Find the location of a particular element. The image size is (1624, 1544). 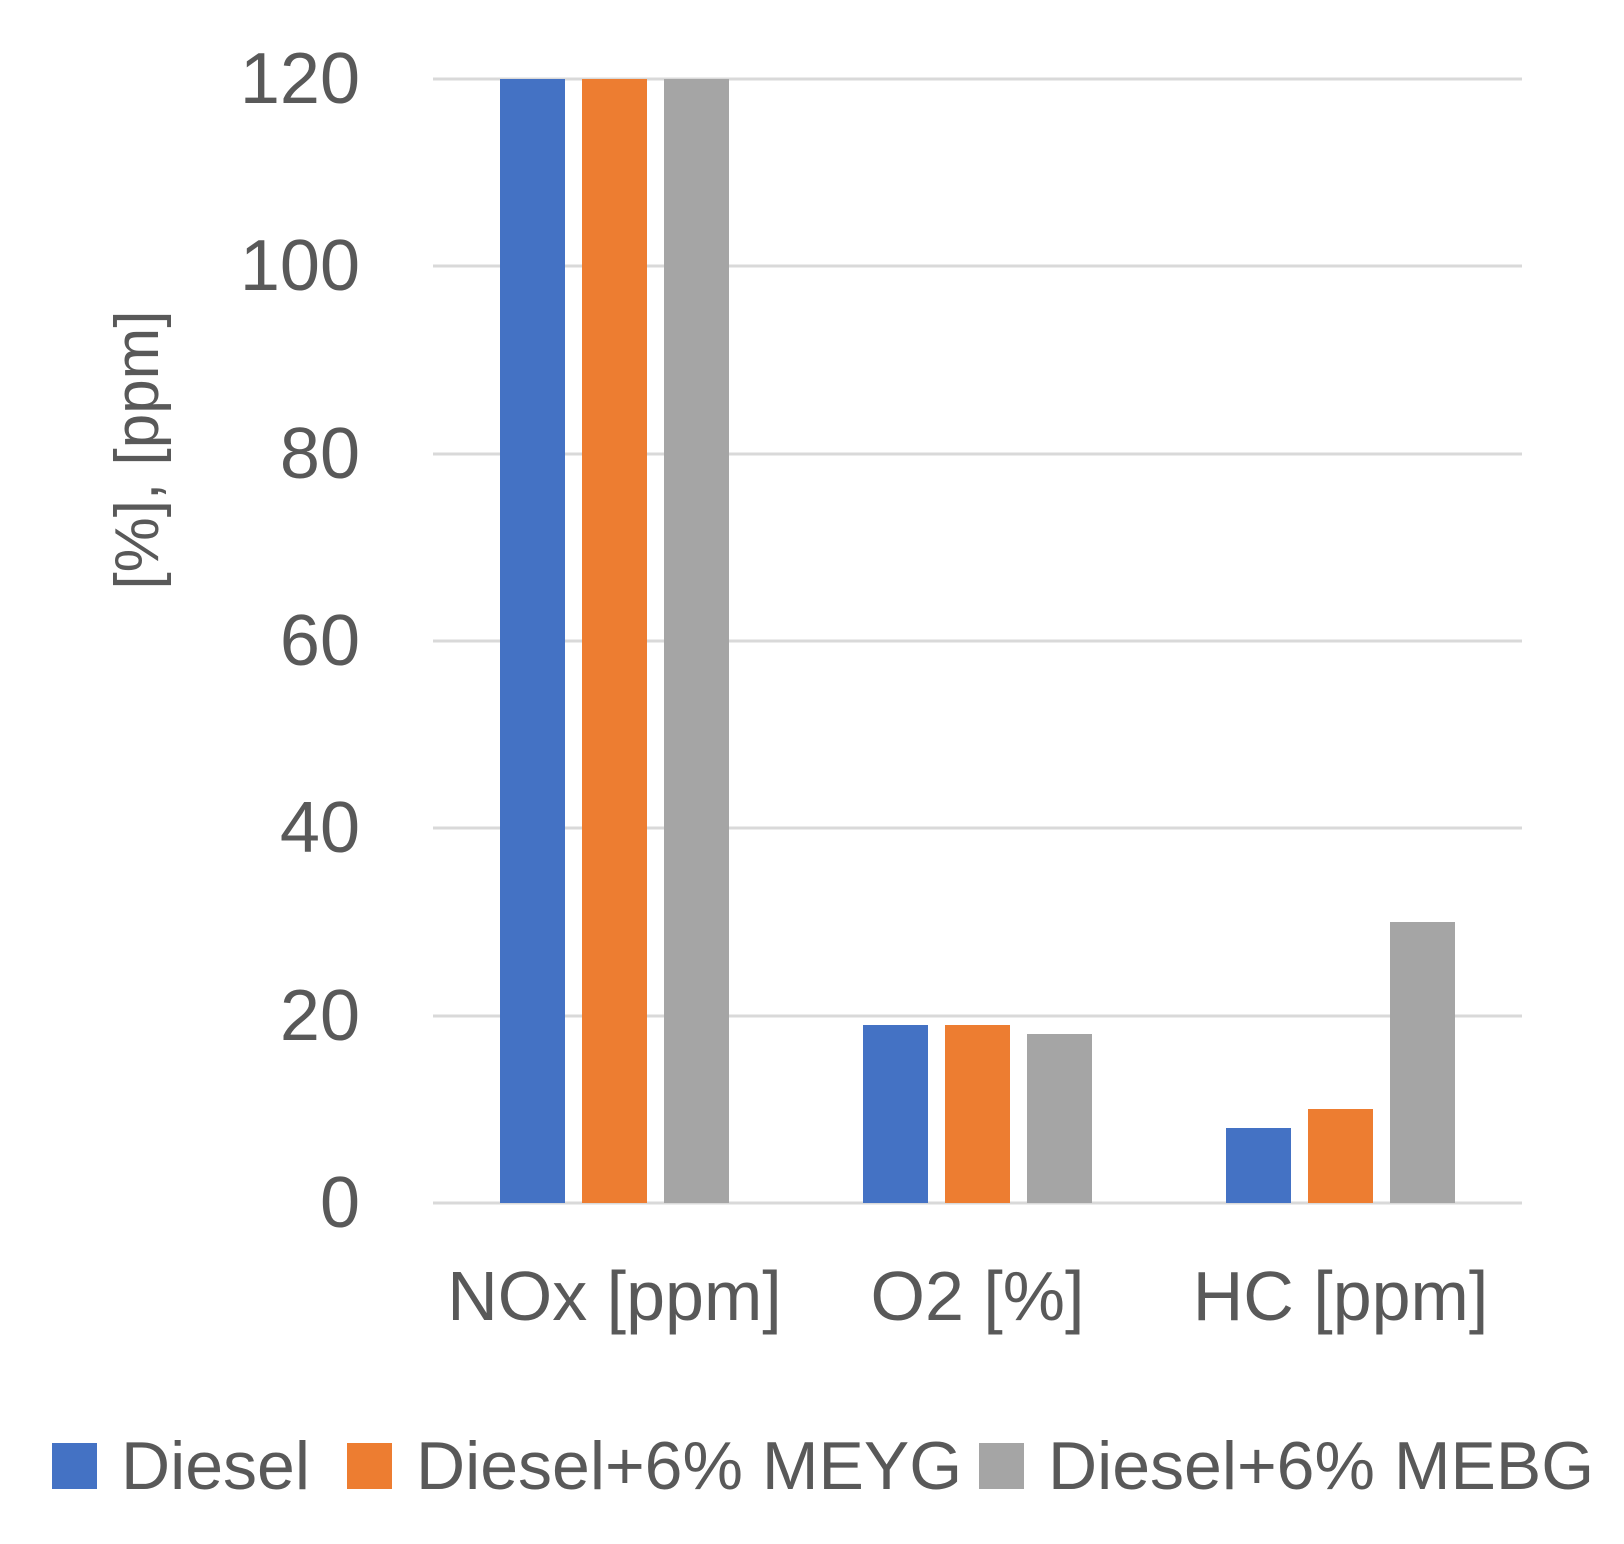

legend-item-diesel-6-mebg: Diesel+6% MEBG is located at coordinates (1286, 1466).